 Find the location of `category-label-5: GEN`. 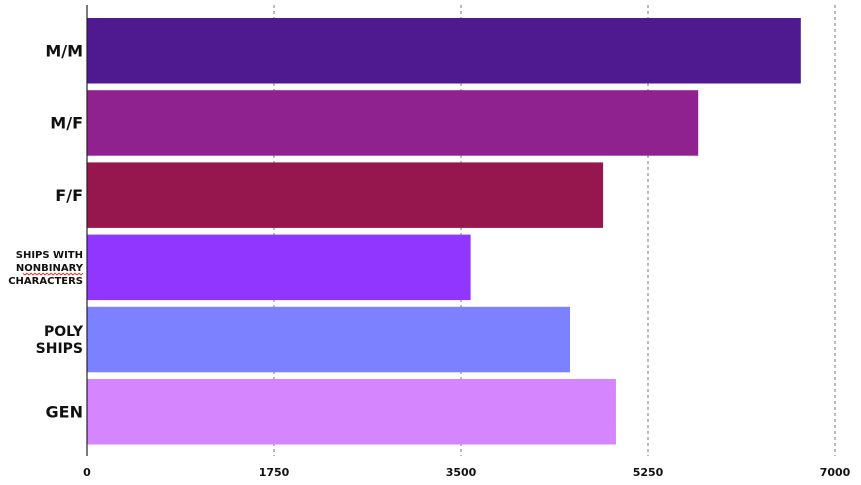

category-label-5: GEN is located at coordinates (64, 412).